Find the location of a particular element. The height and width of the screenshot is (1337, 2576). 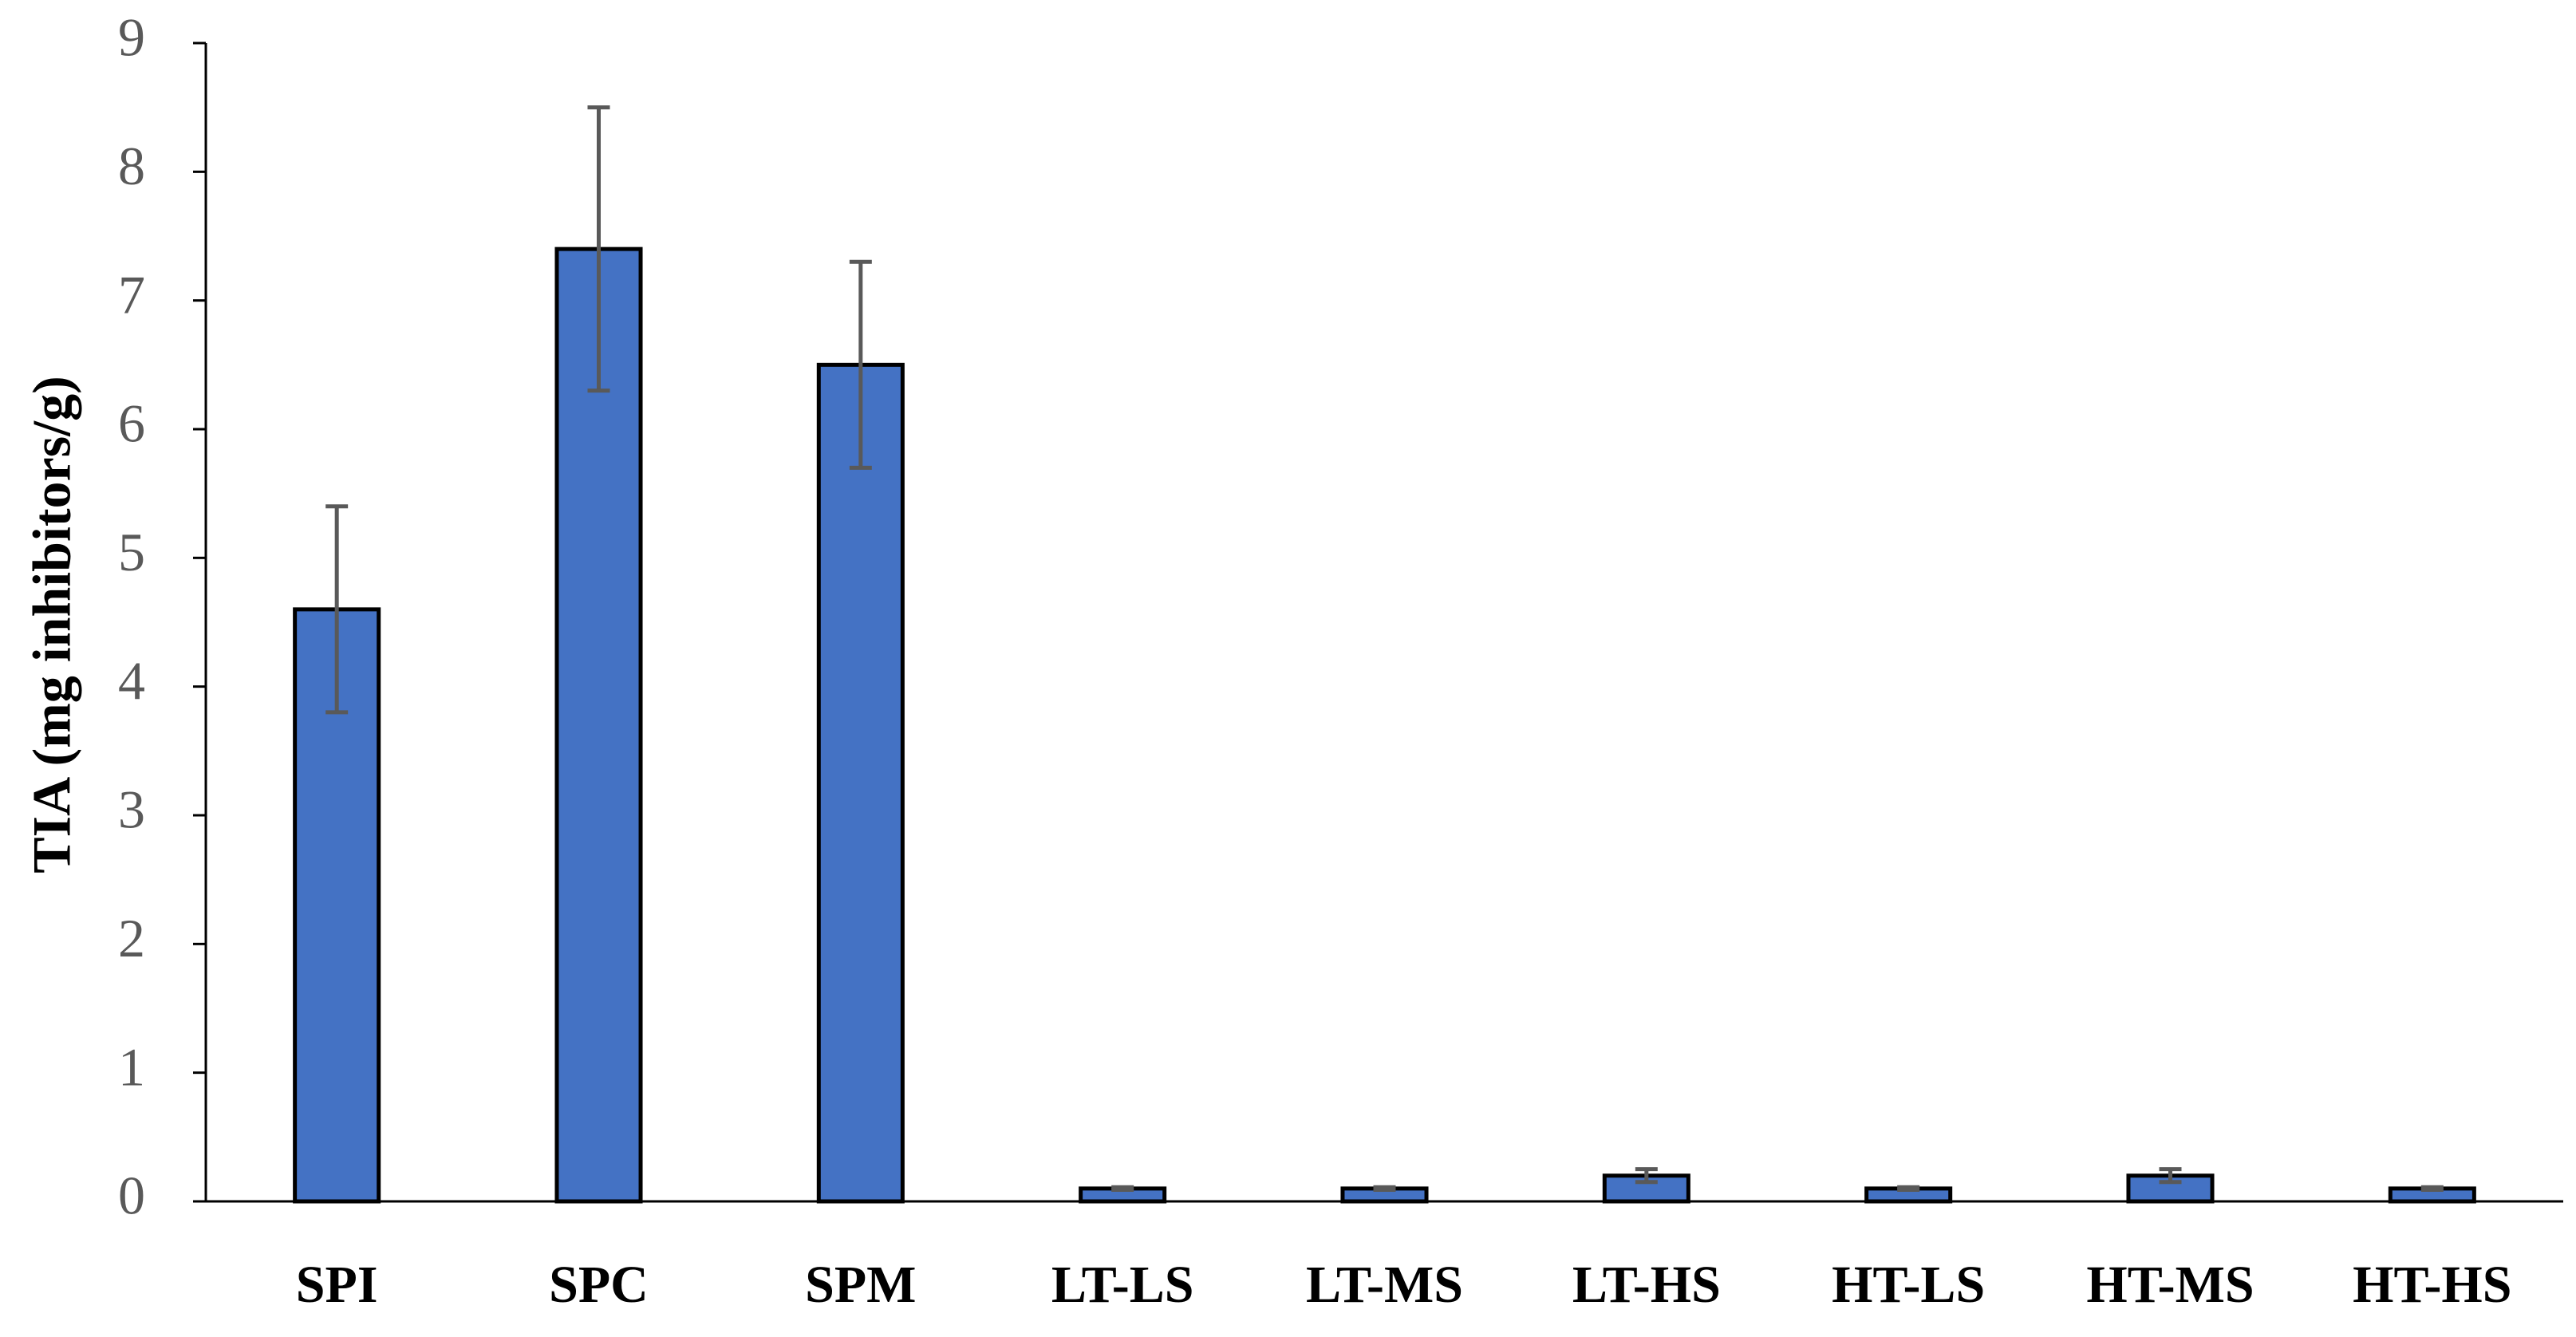

x-tick-label: SPC is located at coordinates (599, 1285).